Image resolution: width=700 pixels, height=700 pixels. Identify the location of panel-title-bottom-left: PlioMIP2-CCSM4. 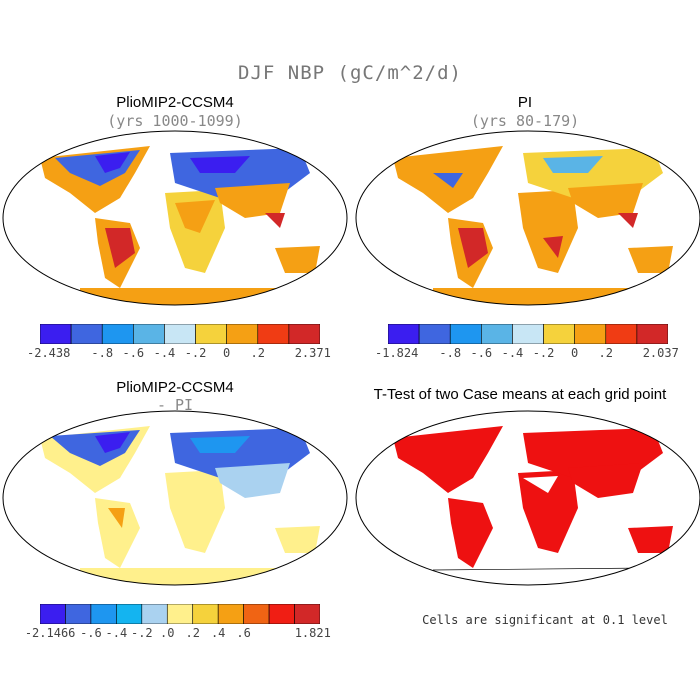
(175, 387).